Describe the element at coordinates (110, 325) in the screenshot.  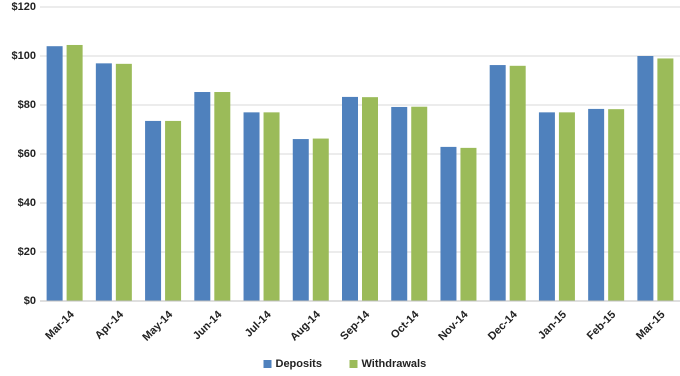
I see `x-tick-label: Apr-14` at that location.